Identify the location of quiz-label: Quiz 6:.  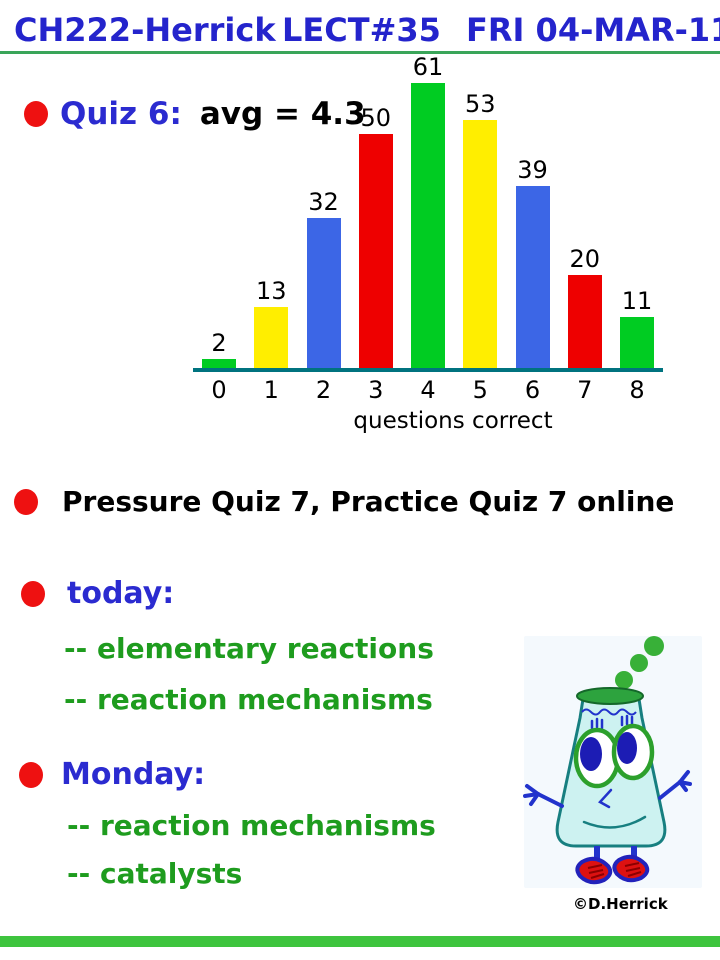
(121, 114).